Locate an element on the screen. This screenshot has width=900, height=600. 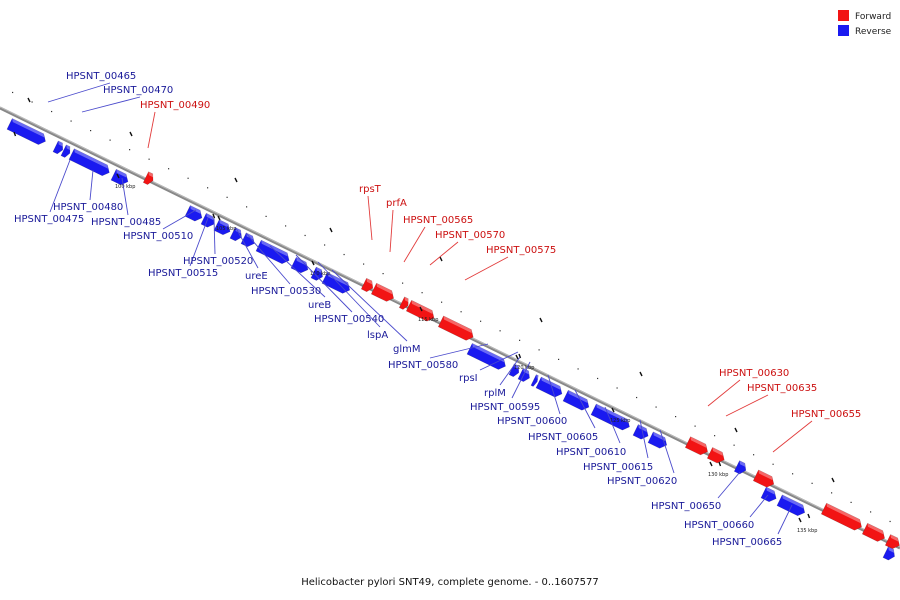
scale-tick-label: 100 kbp is located at coordinates (125, 187).